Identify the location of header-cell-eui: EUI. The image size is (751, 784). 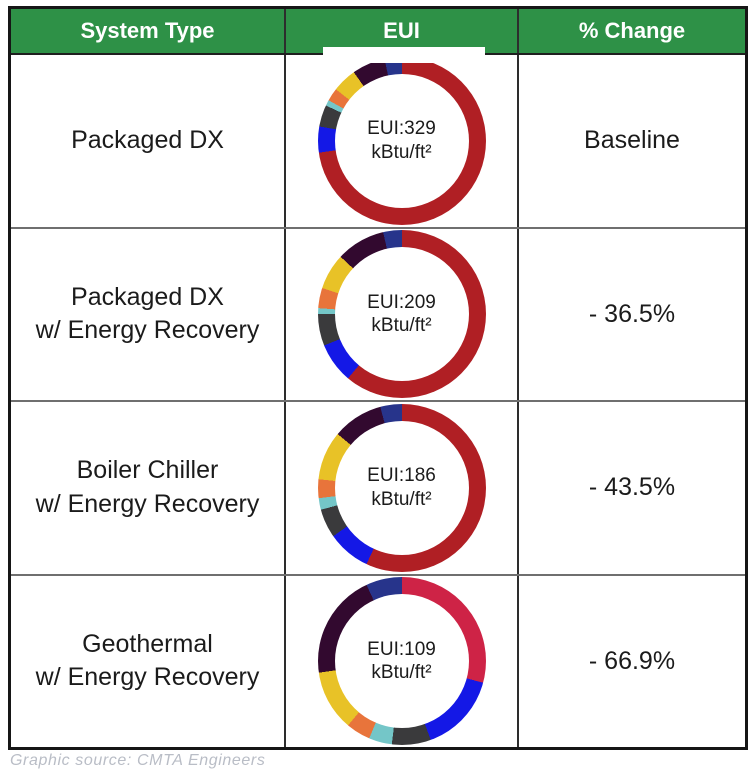
(402, 31).